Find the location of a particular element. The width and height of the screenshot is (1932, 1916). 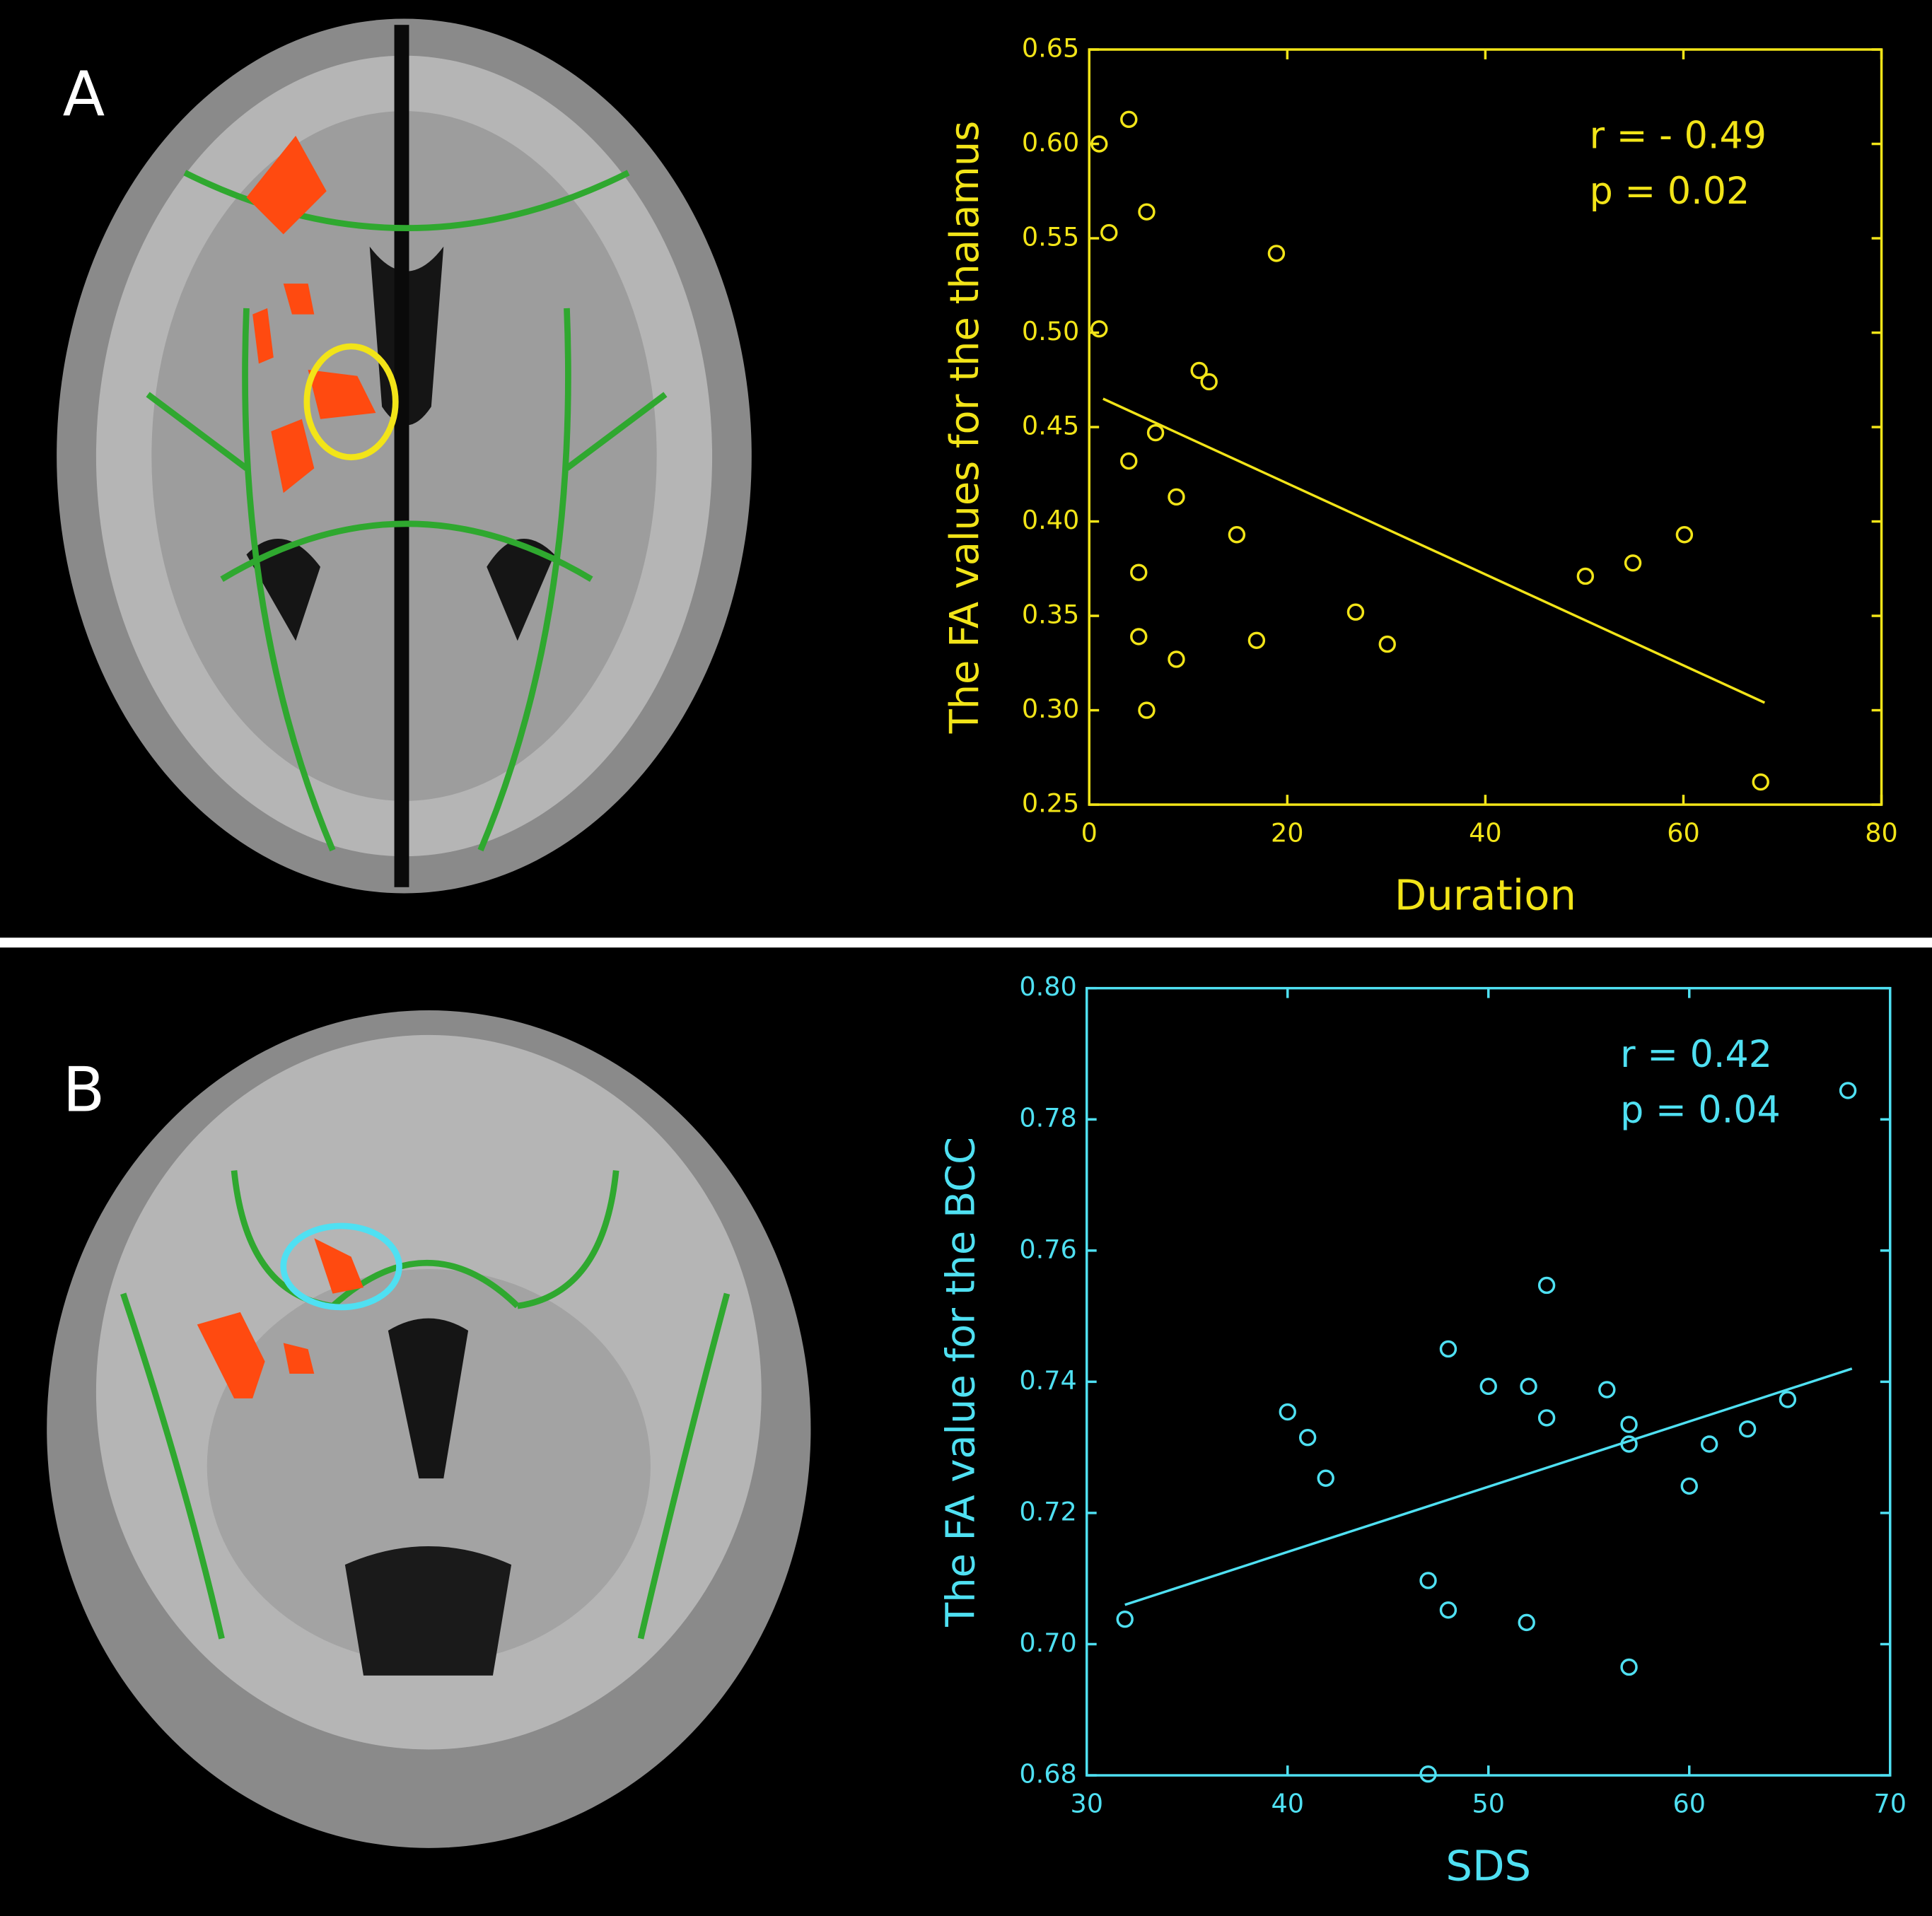

y-tick-label: 0.35 is located at coordinates (1050, 615).